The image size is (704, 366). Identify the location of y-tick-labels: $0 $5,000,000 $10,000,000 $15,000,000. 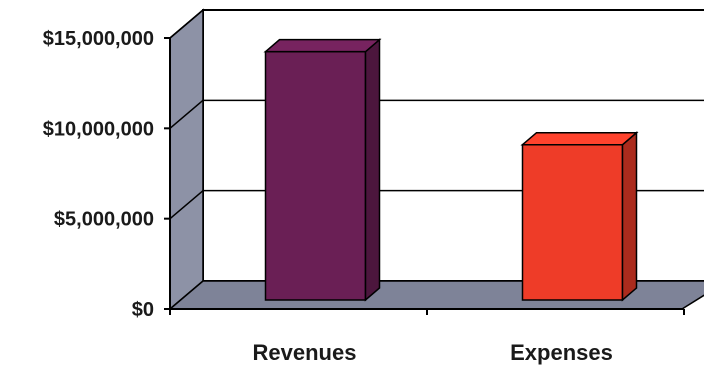
(98, 174).